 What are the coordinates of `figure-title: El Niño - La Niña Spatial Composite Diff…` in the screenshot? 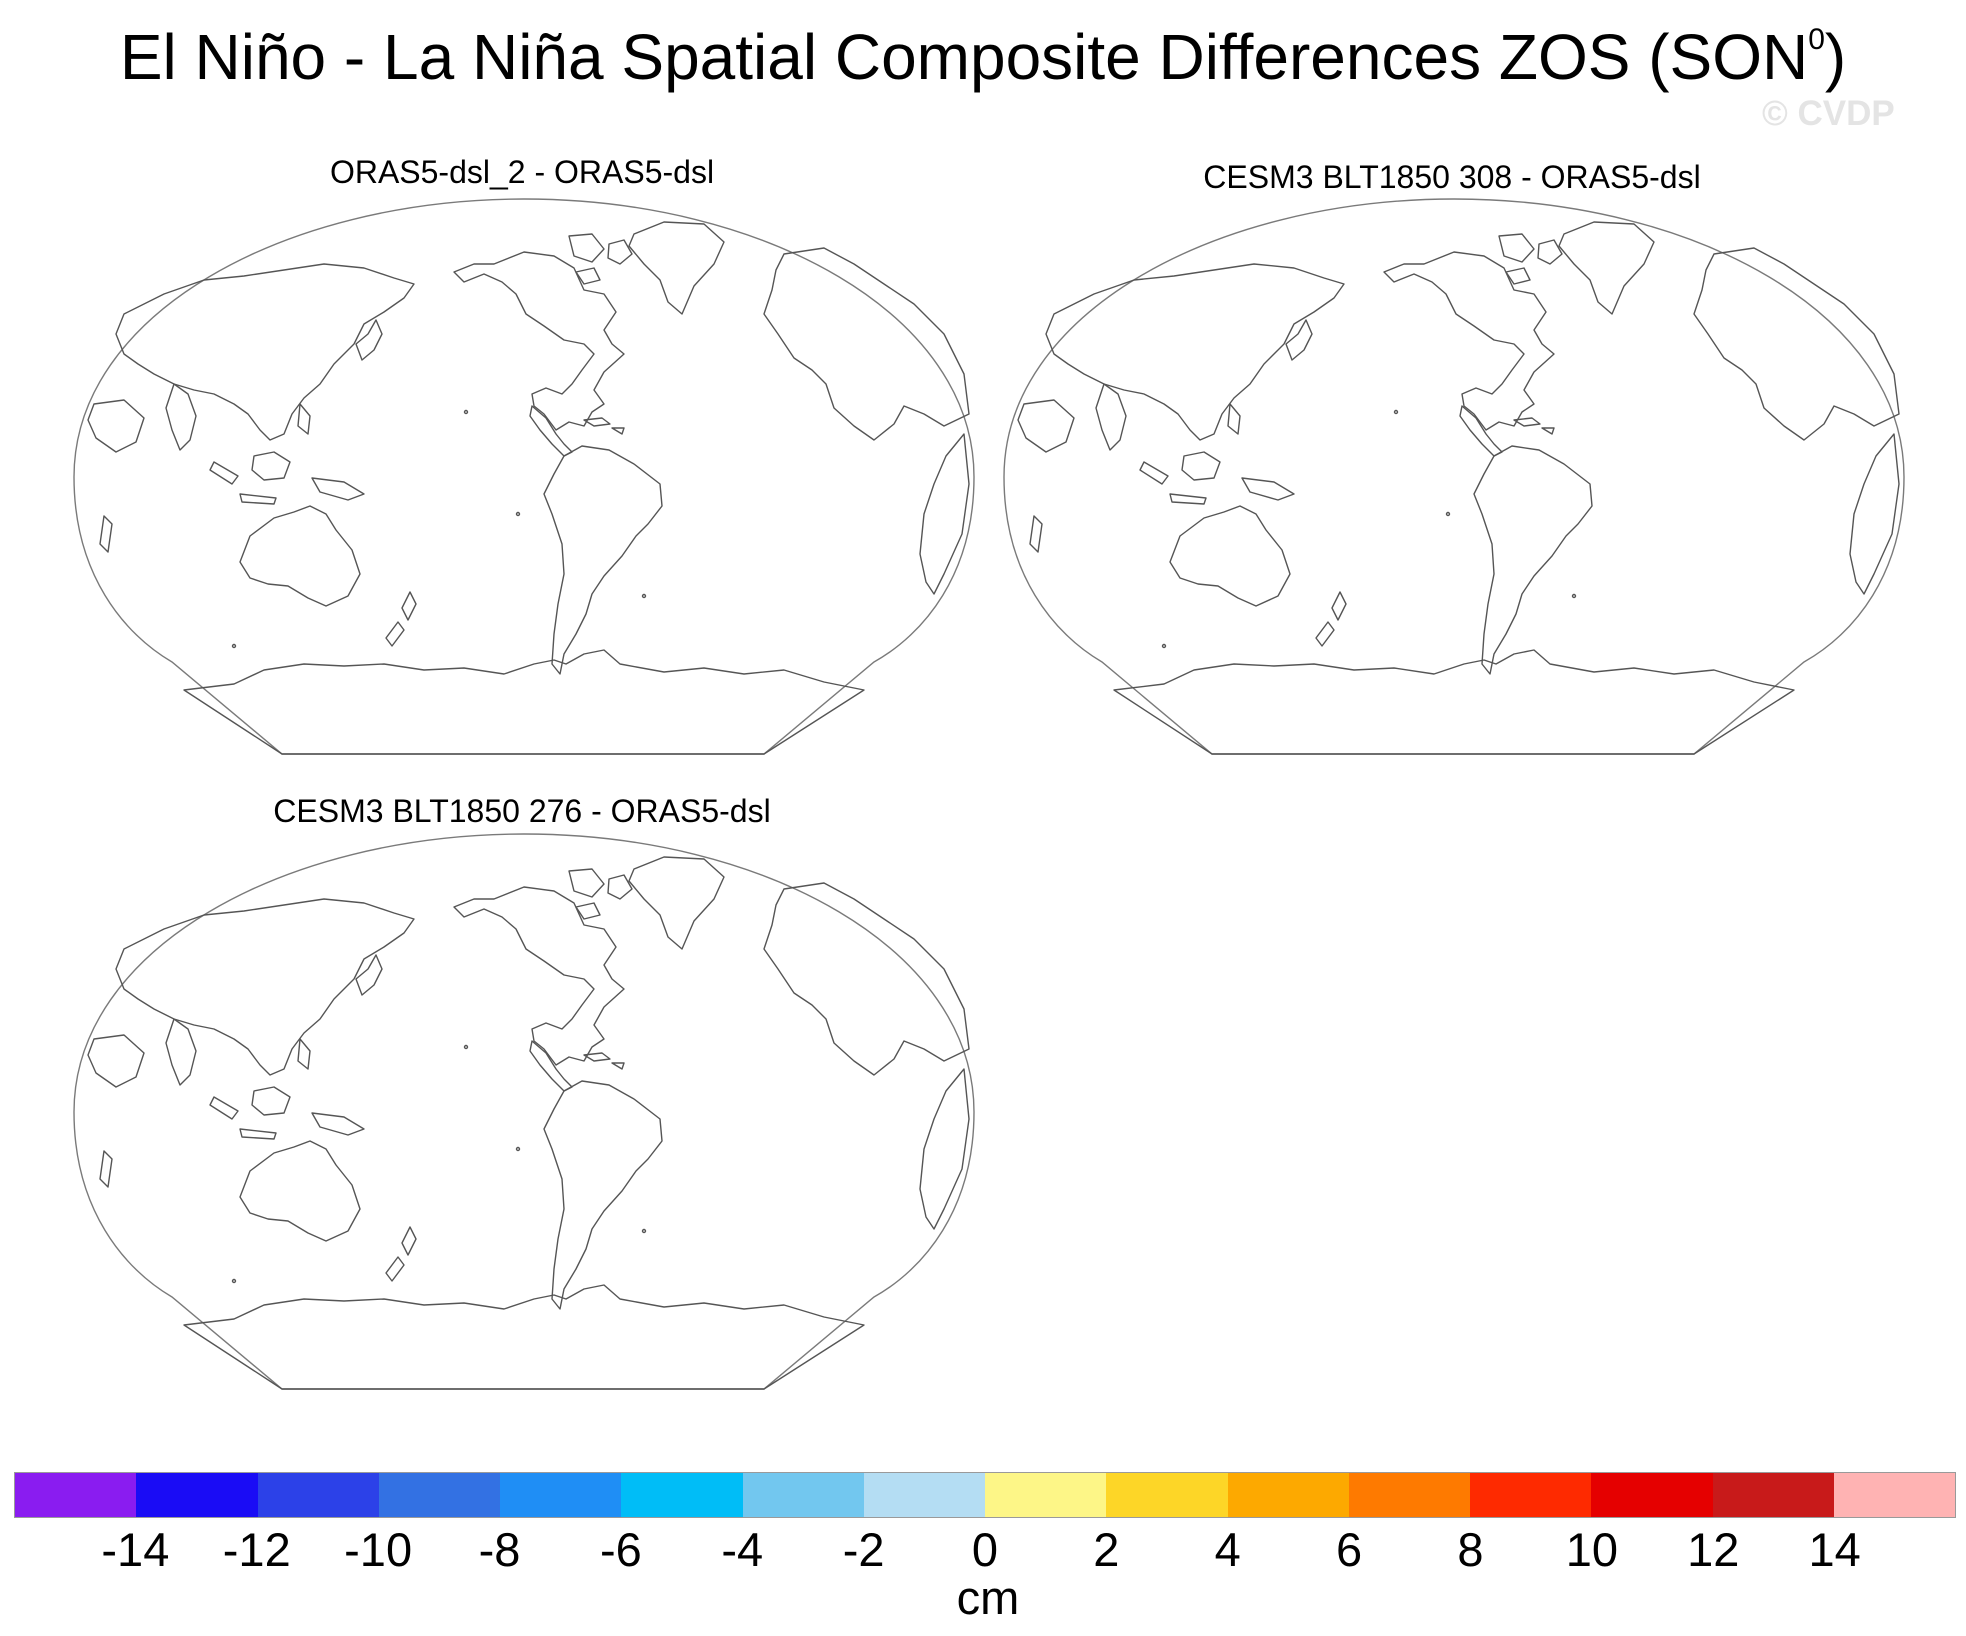 It's located at (983, 57).